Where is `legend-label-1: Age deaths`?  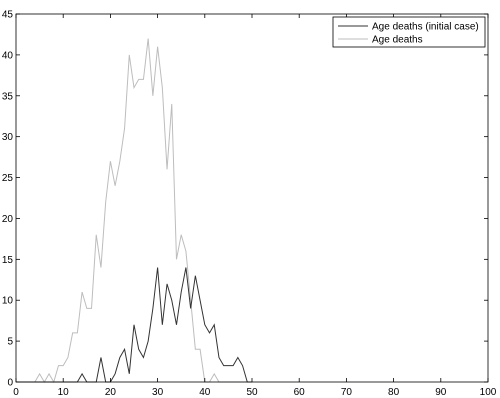
legend-label-1: Age deaths is located at coordinates (397, 40).